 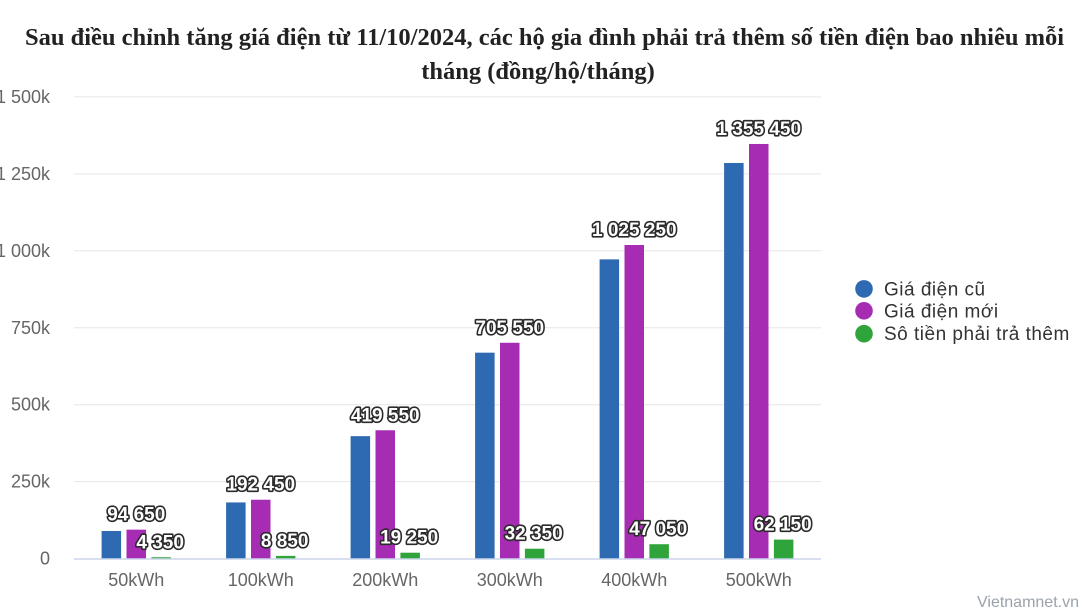 I want to click on svg-text: Sô tiền phải trả thêm, so click(x=977, y=334).